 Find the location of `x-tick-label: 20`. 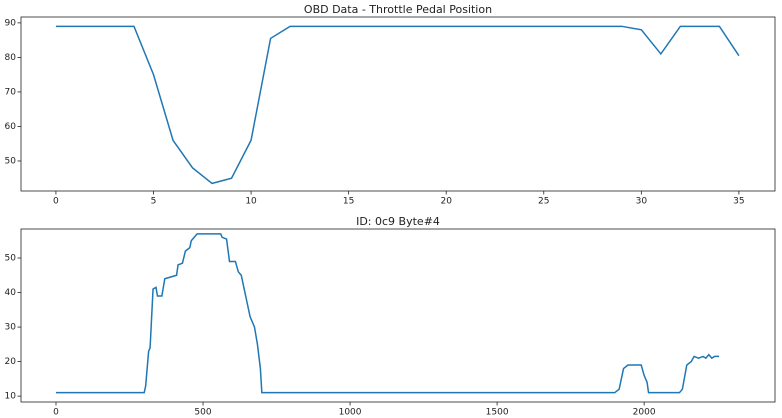

x-tick-label: 20 is located at coordinates (446, 202).